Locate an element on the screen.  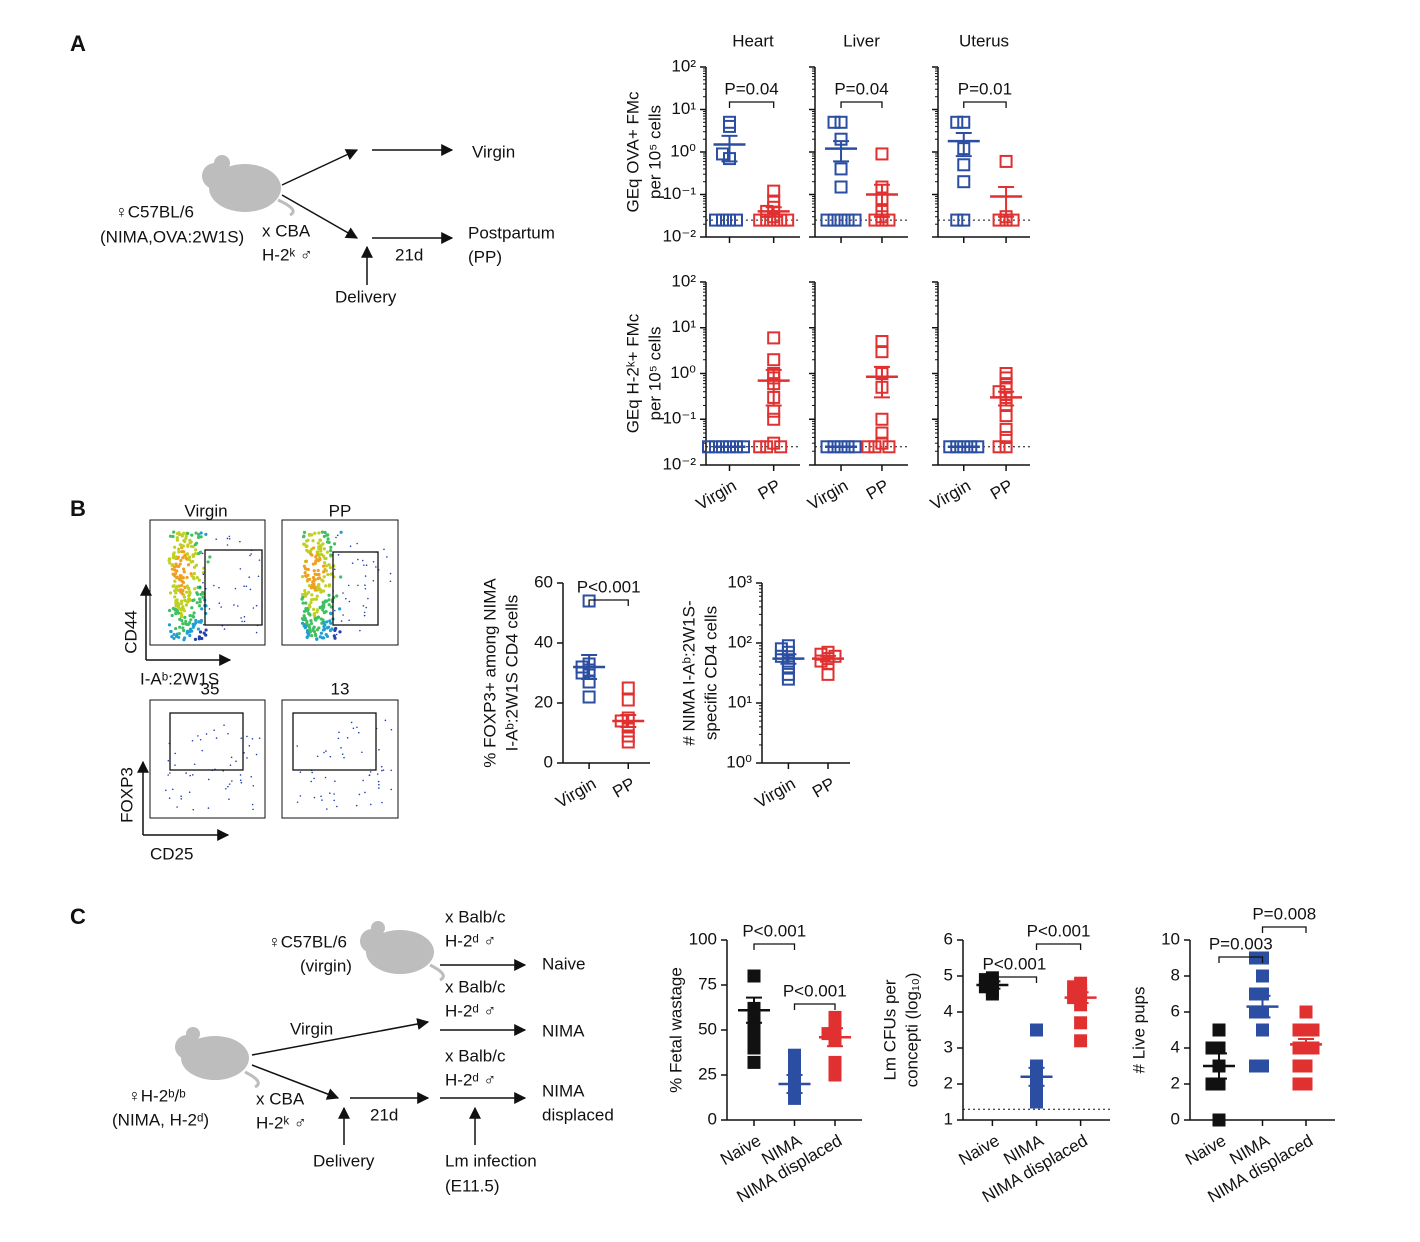
diagram-text: H-2ᵈ ♂ is located at coordinates (470, 1079).